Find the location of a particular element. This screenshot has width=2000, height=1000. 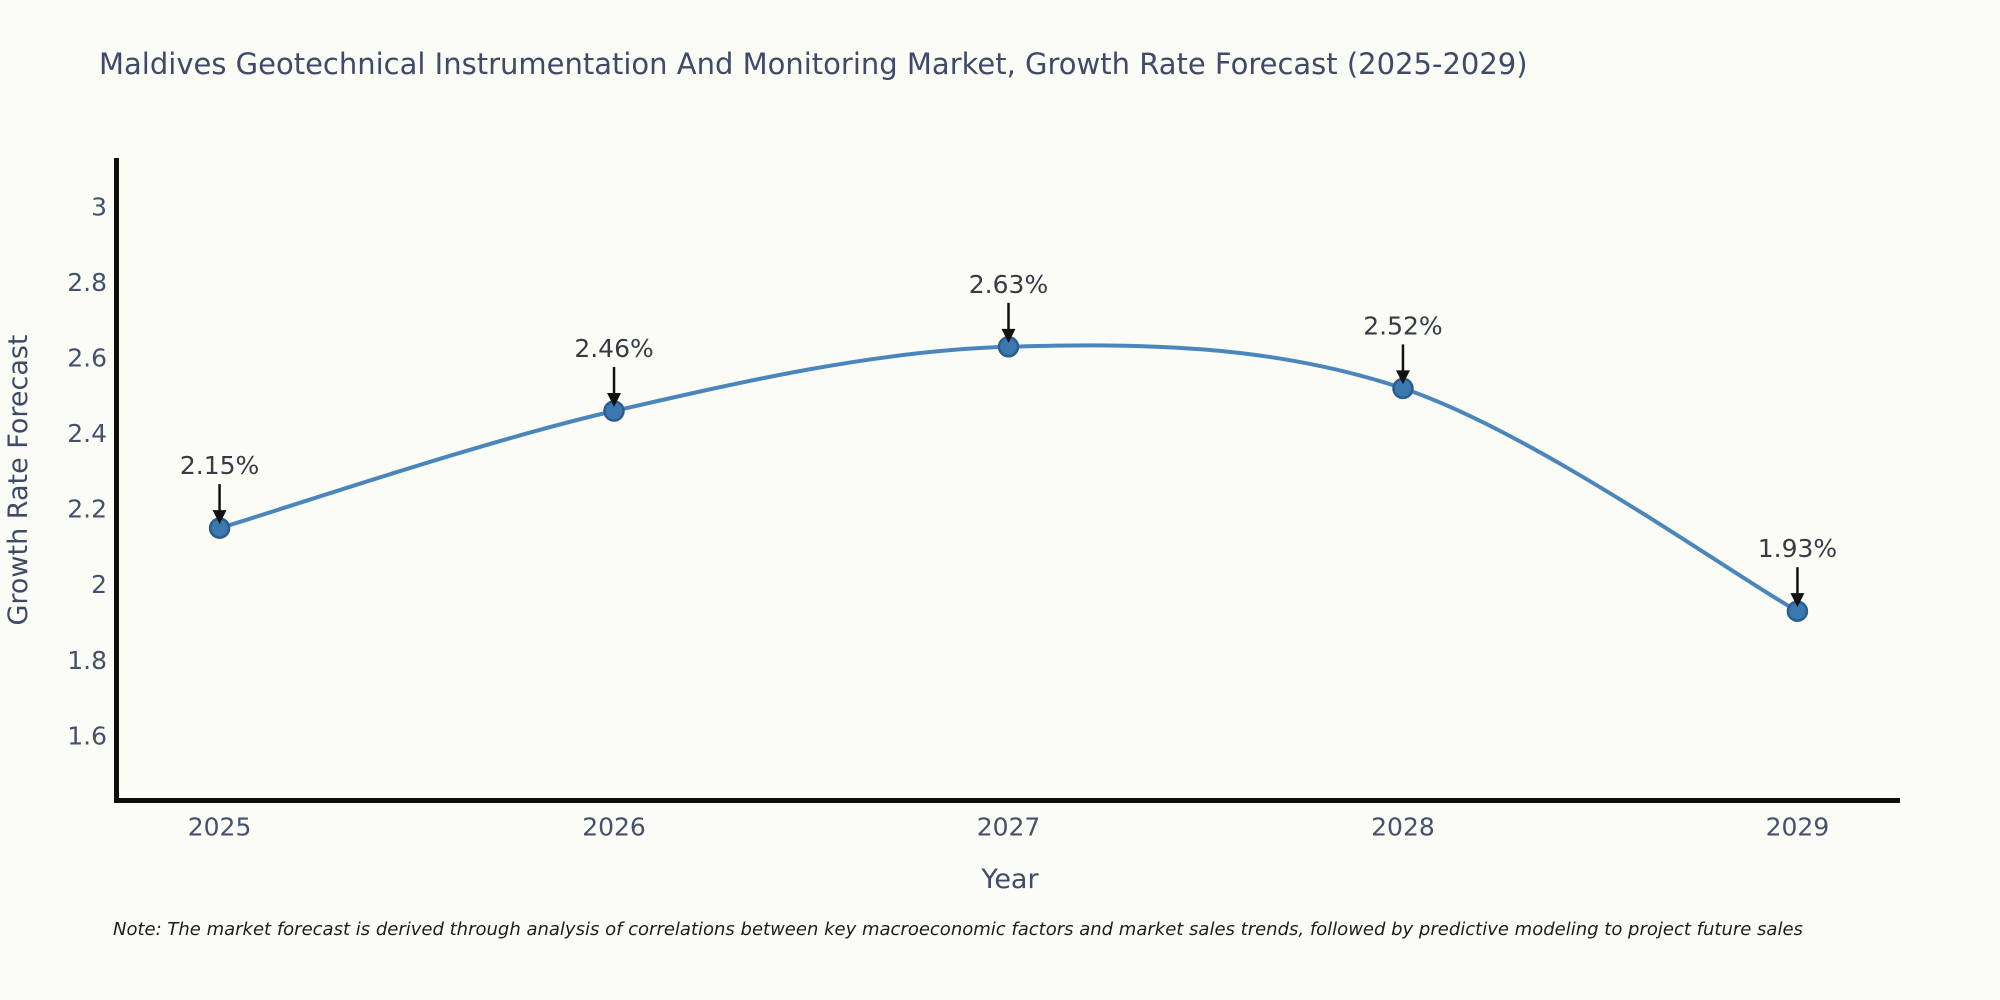

x-axis-title: Year is located at coordinates (1009, 879).